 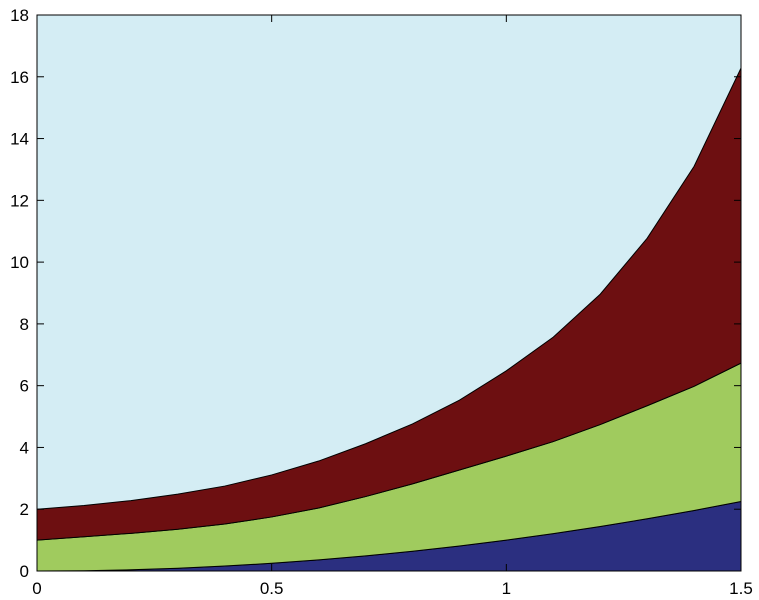 What do you see at coordinates (19, 293) in the screenshot?
I see `y-tick-labels: 0 2 4 6 8 10 12 14 16 18` at bounding box center [19, 293].